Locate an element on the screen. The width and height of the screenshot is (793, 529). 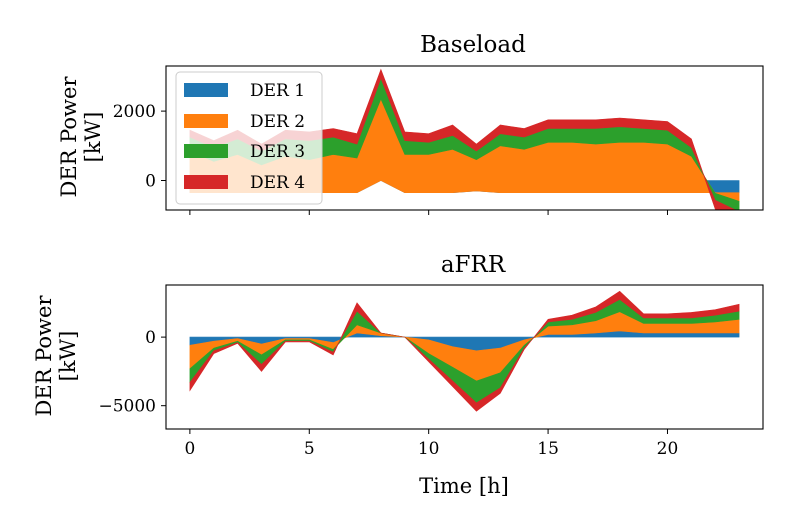
chart-afrr-ytick-label: −5000 is located at coordinates (127, 407).